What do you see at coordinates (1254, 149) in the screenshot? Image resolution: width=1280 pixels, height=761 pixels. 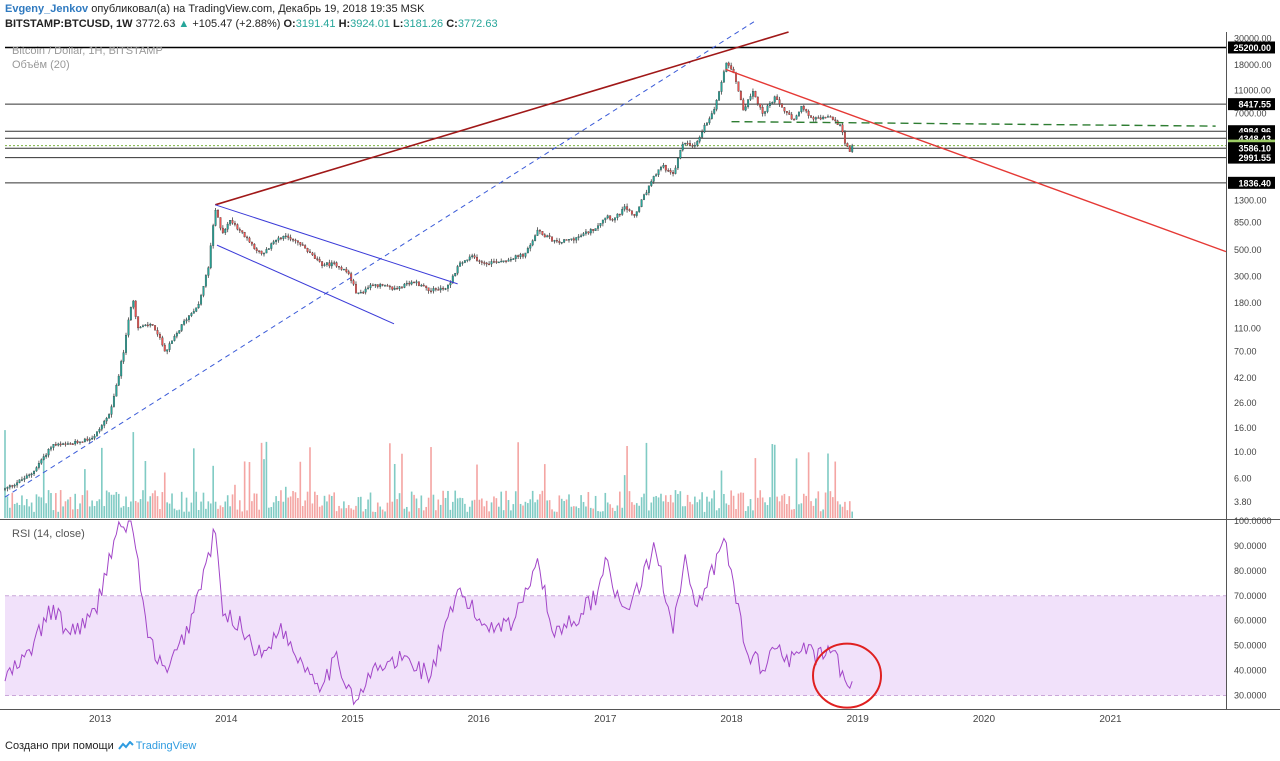 I see `price-tag-label: 3586.10` at bounding box center [1254, 149].